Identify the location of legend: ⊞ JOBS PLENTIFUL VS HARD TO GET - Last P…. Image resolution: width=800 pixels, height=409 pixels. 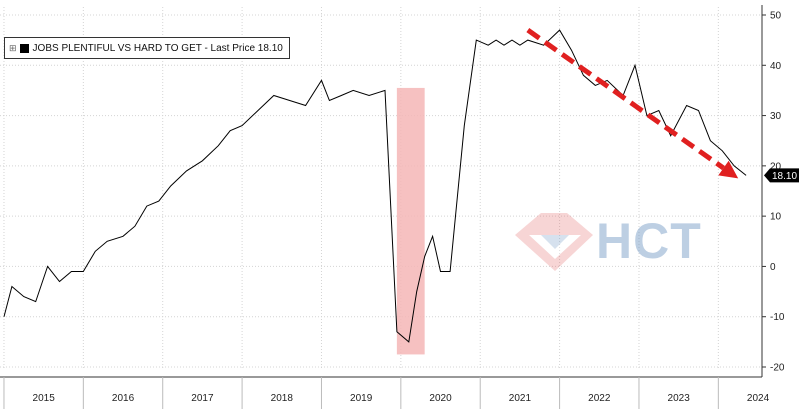
(147, 48).